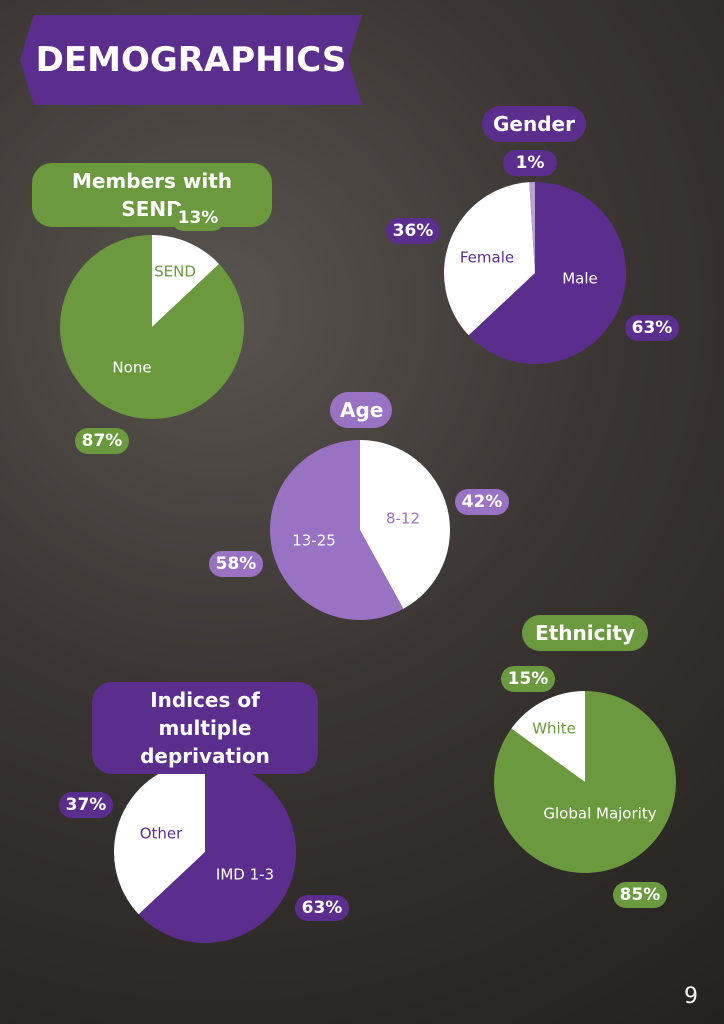 The width and height of the screenshot is (724, 1024). What do you see at coordinates (205, 728) in the screenshot?
I see `chart-title: Indices of multiple deprivation` at bounding box center [205, 728].